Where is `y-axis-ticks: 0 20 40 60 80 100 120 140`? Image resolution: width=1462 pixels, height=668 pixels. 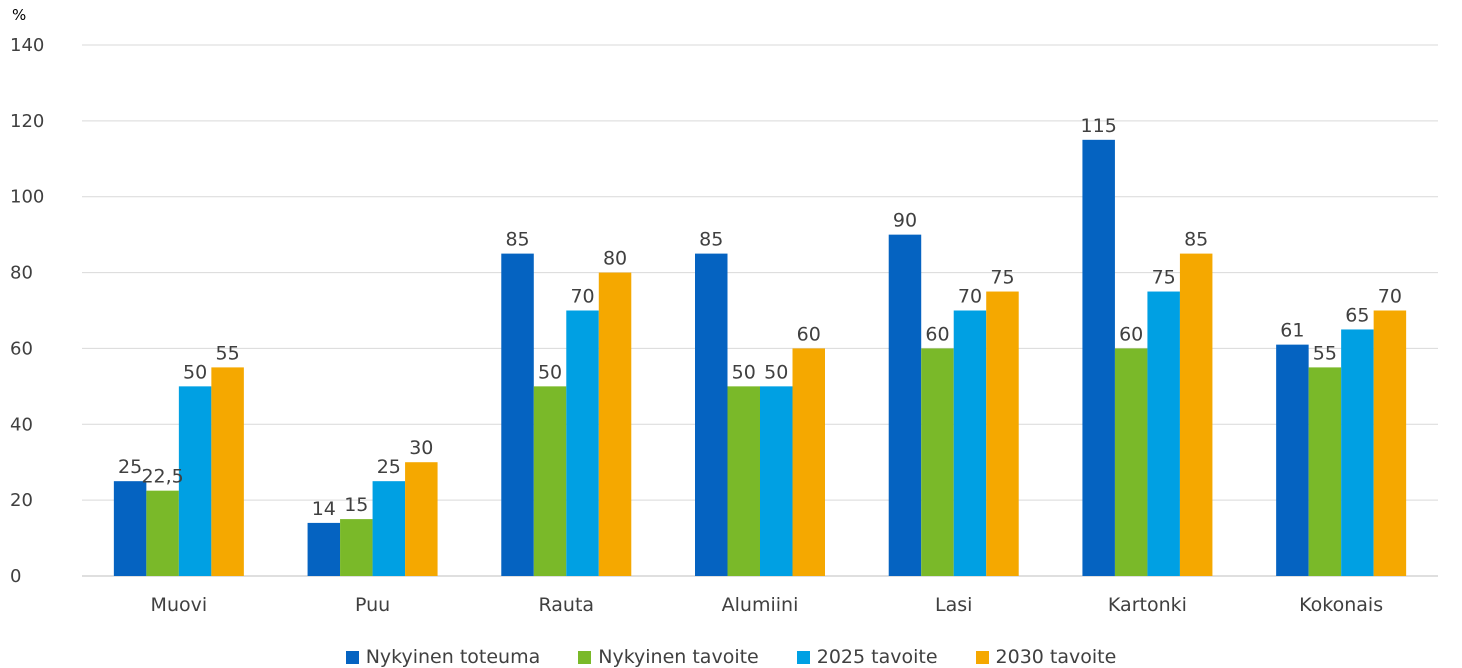
y-axis-ticks: 0 20 40 60 80 100 120 140 is located at coordinates (27, 311).